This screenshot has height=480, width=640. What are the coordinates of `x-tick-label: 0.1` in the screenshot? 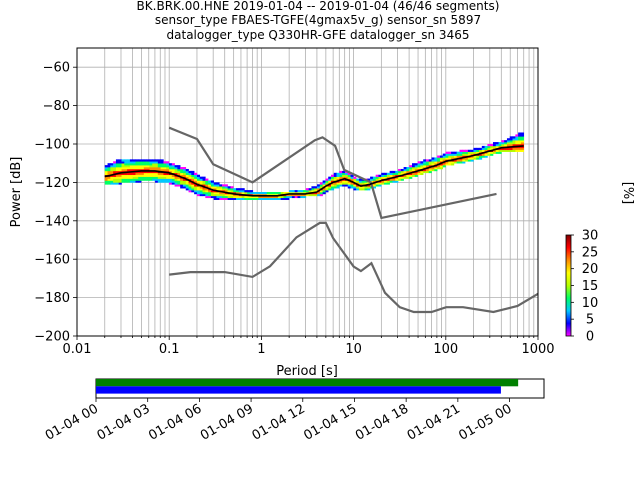 It's located at (169, 349).